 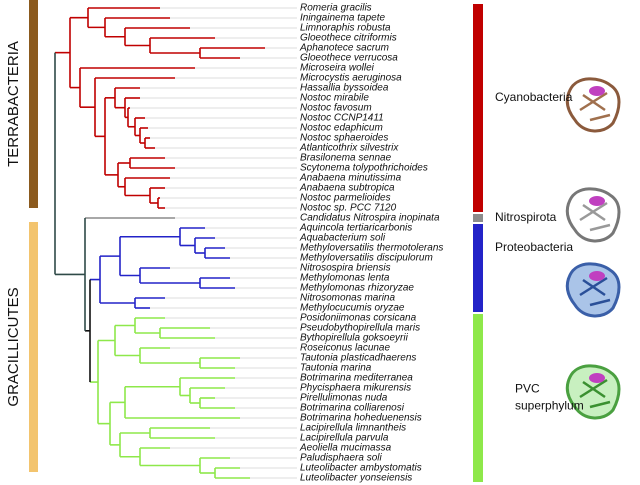 What do you see at coordinates (348, 208) in the screenshot?
I see `taxon-label: Nostoc sp. PCC 7120` at bounding box center [348, 208].